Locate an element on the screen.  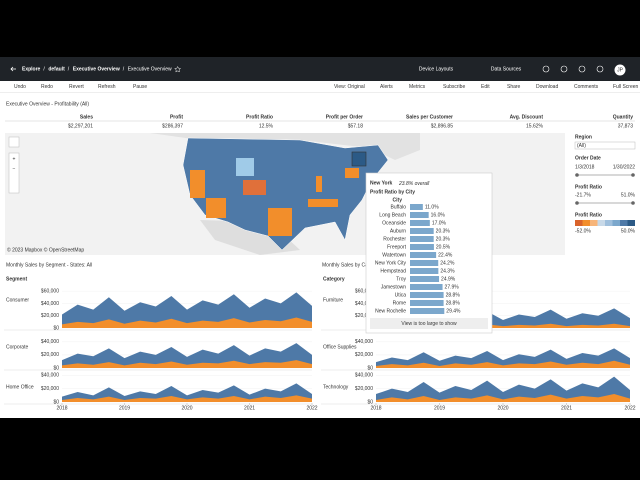
x-tick-label: 2022 is located at coordinates (311, 408).